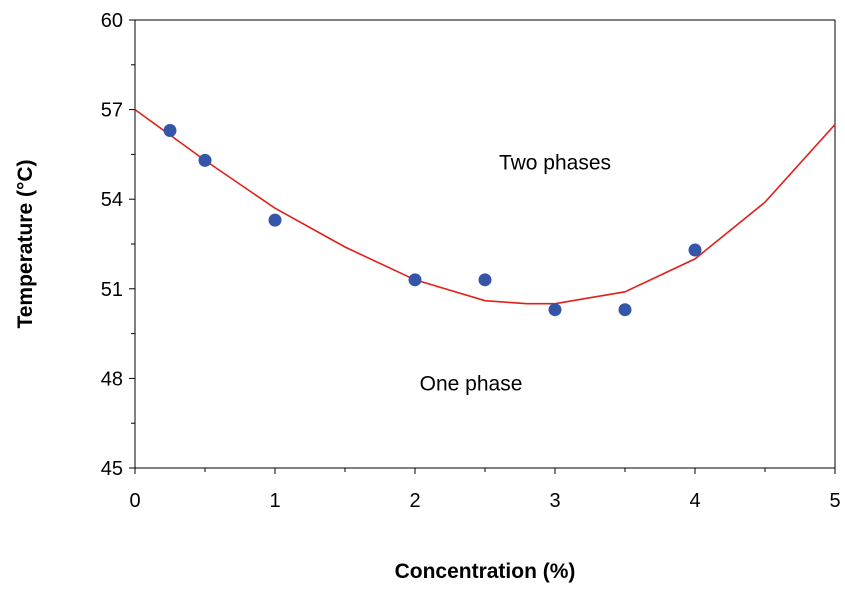 The height and width of the screenshot is (592, 845). What do you see at coordinates (25, 243) in the screenshot?
I see `y-axis-title: Temperature (°C)` at bounding box center [25, 243].